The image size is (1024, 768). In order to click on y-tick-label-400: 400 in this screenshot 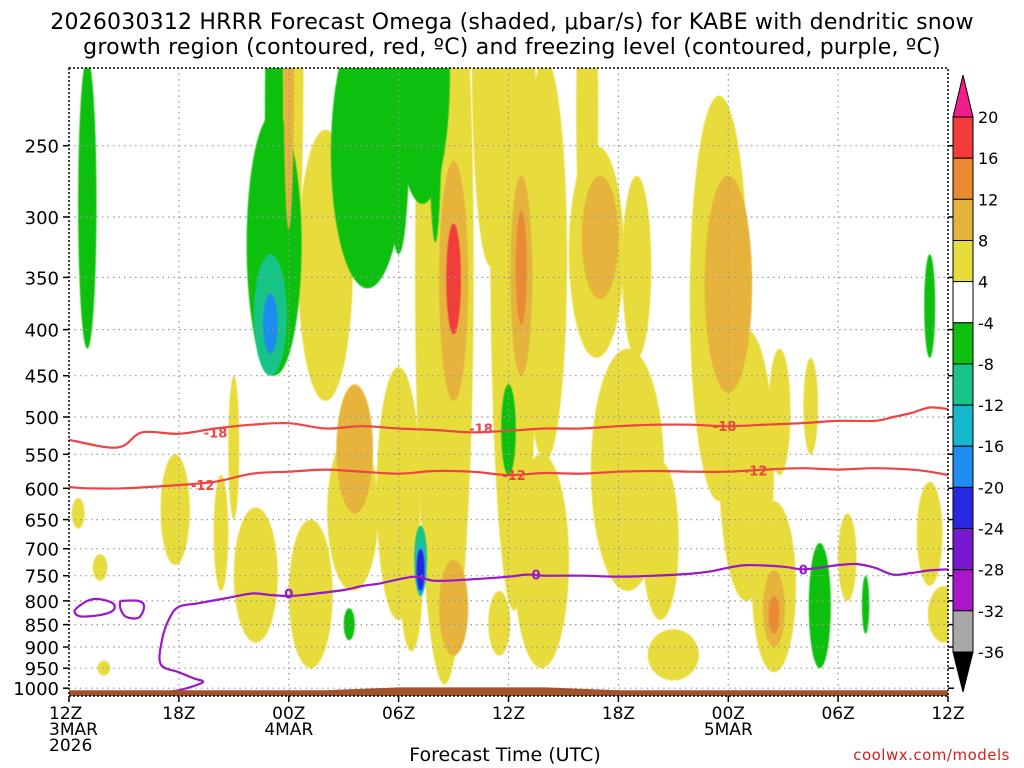, I will do `click(42, 331)`.